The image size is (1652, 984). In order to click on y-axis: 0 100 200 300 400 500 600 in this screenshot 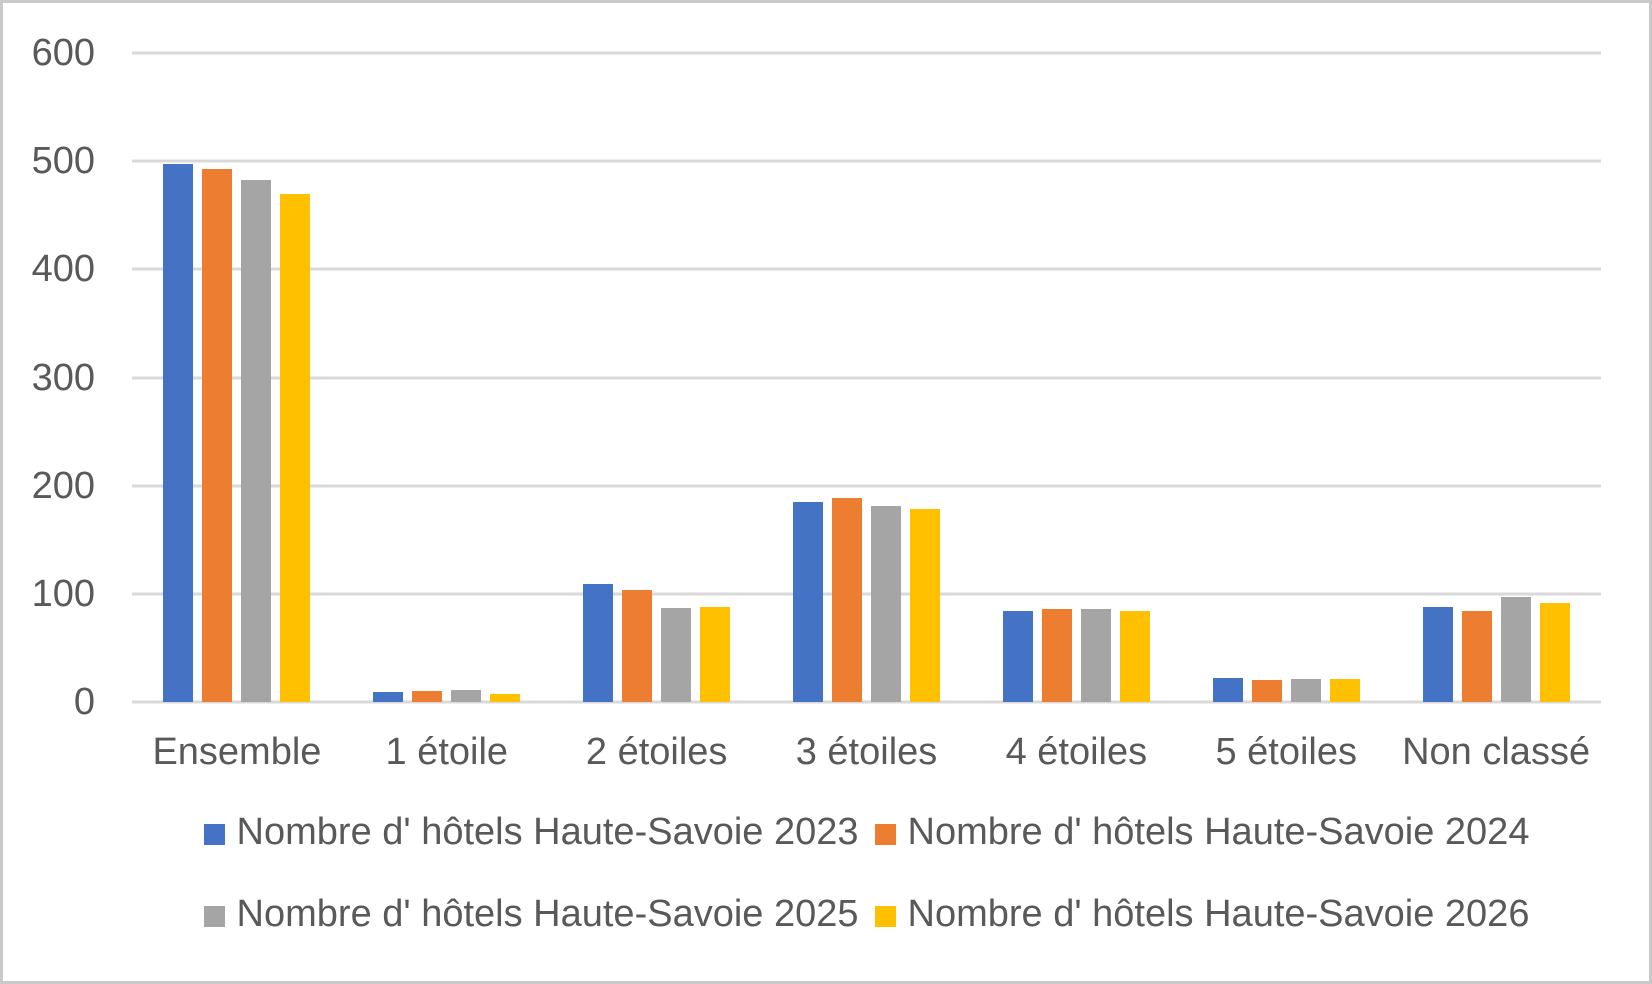, I will do `click(51, 377)`.